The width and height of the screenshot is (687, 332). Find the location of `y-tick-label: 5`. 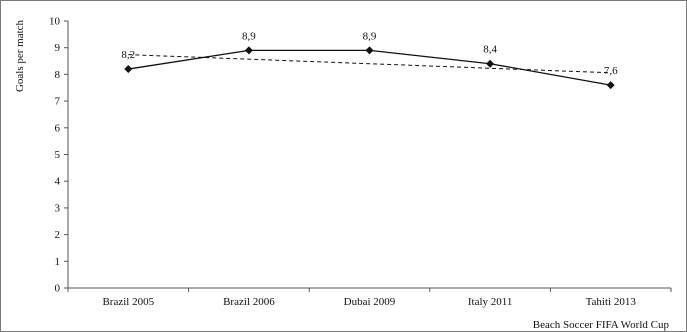

y-tick-label: 5 is located at coordinates (58, 155).